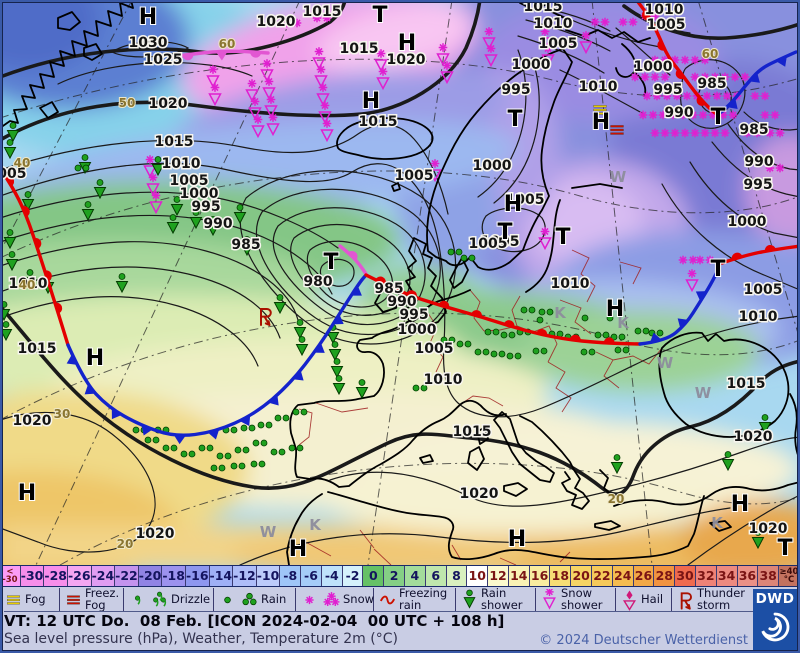  Describe the element at coordinates (436, 576) in the screenshot. I see `temp-scale-cell: 6` at that location.